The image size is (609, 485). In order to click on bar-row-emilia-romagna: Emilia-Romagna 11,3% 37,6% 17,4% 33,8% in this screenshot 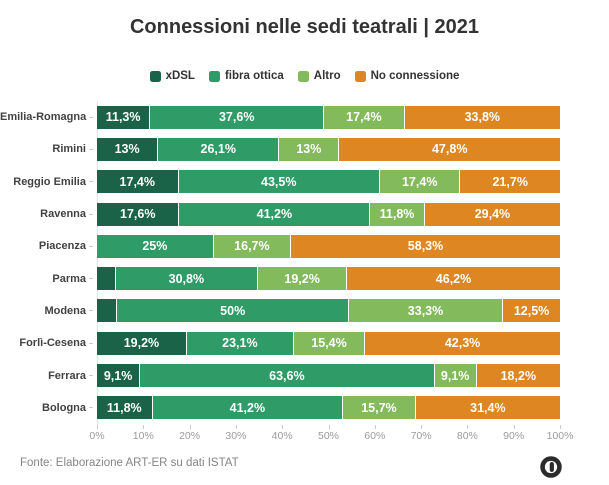, I will do `click(304, 117)`.